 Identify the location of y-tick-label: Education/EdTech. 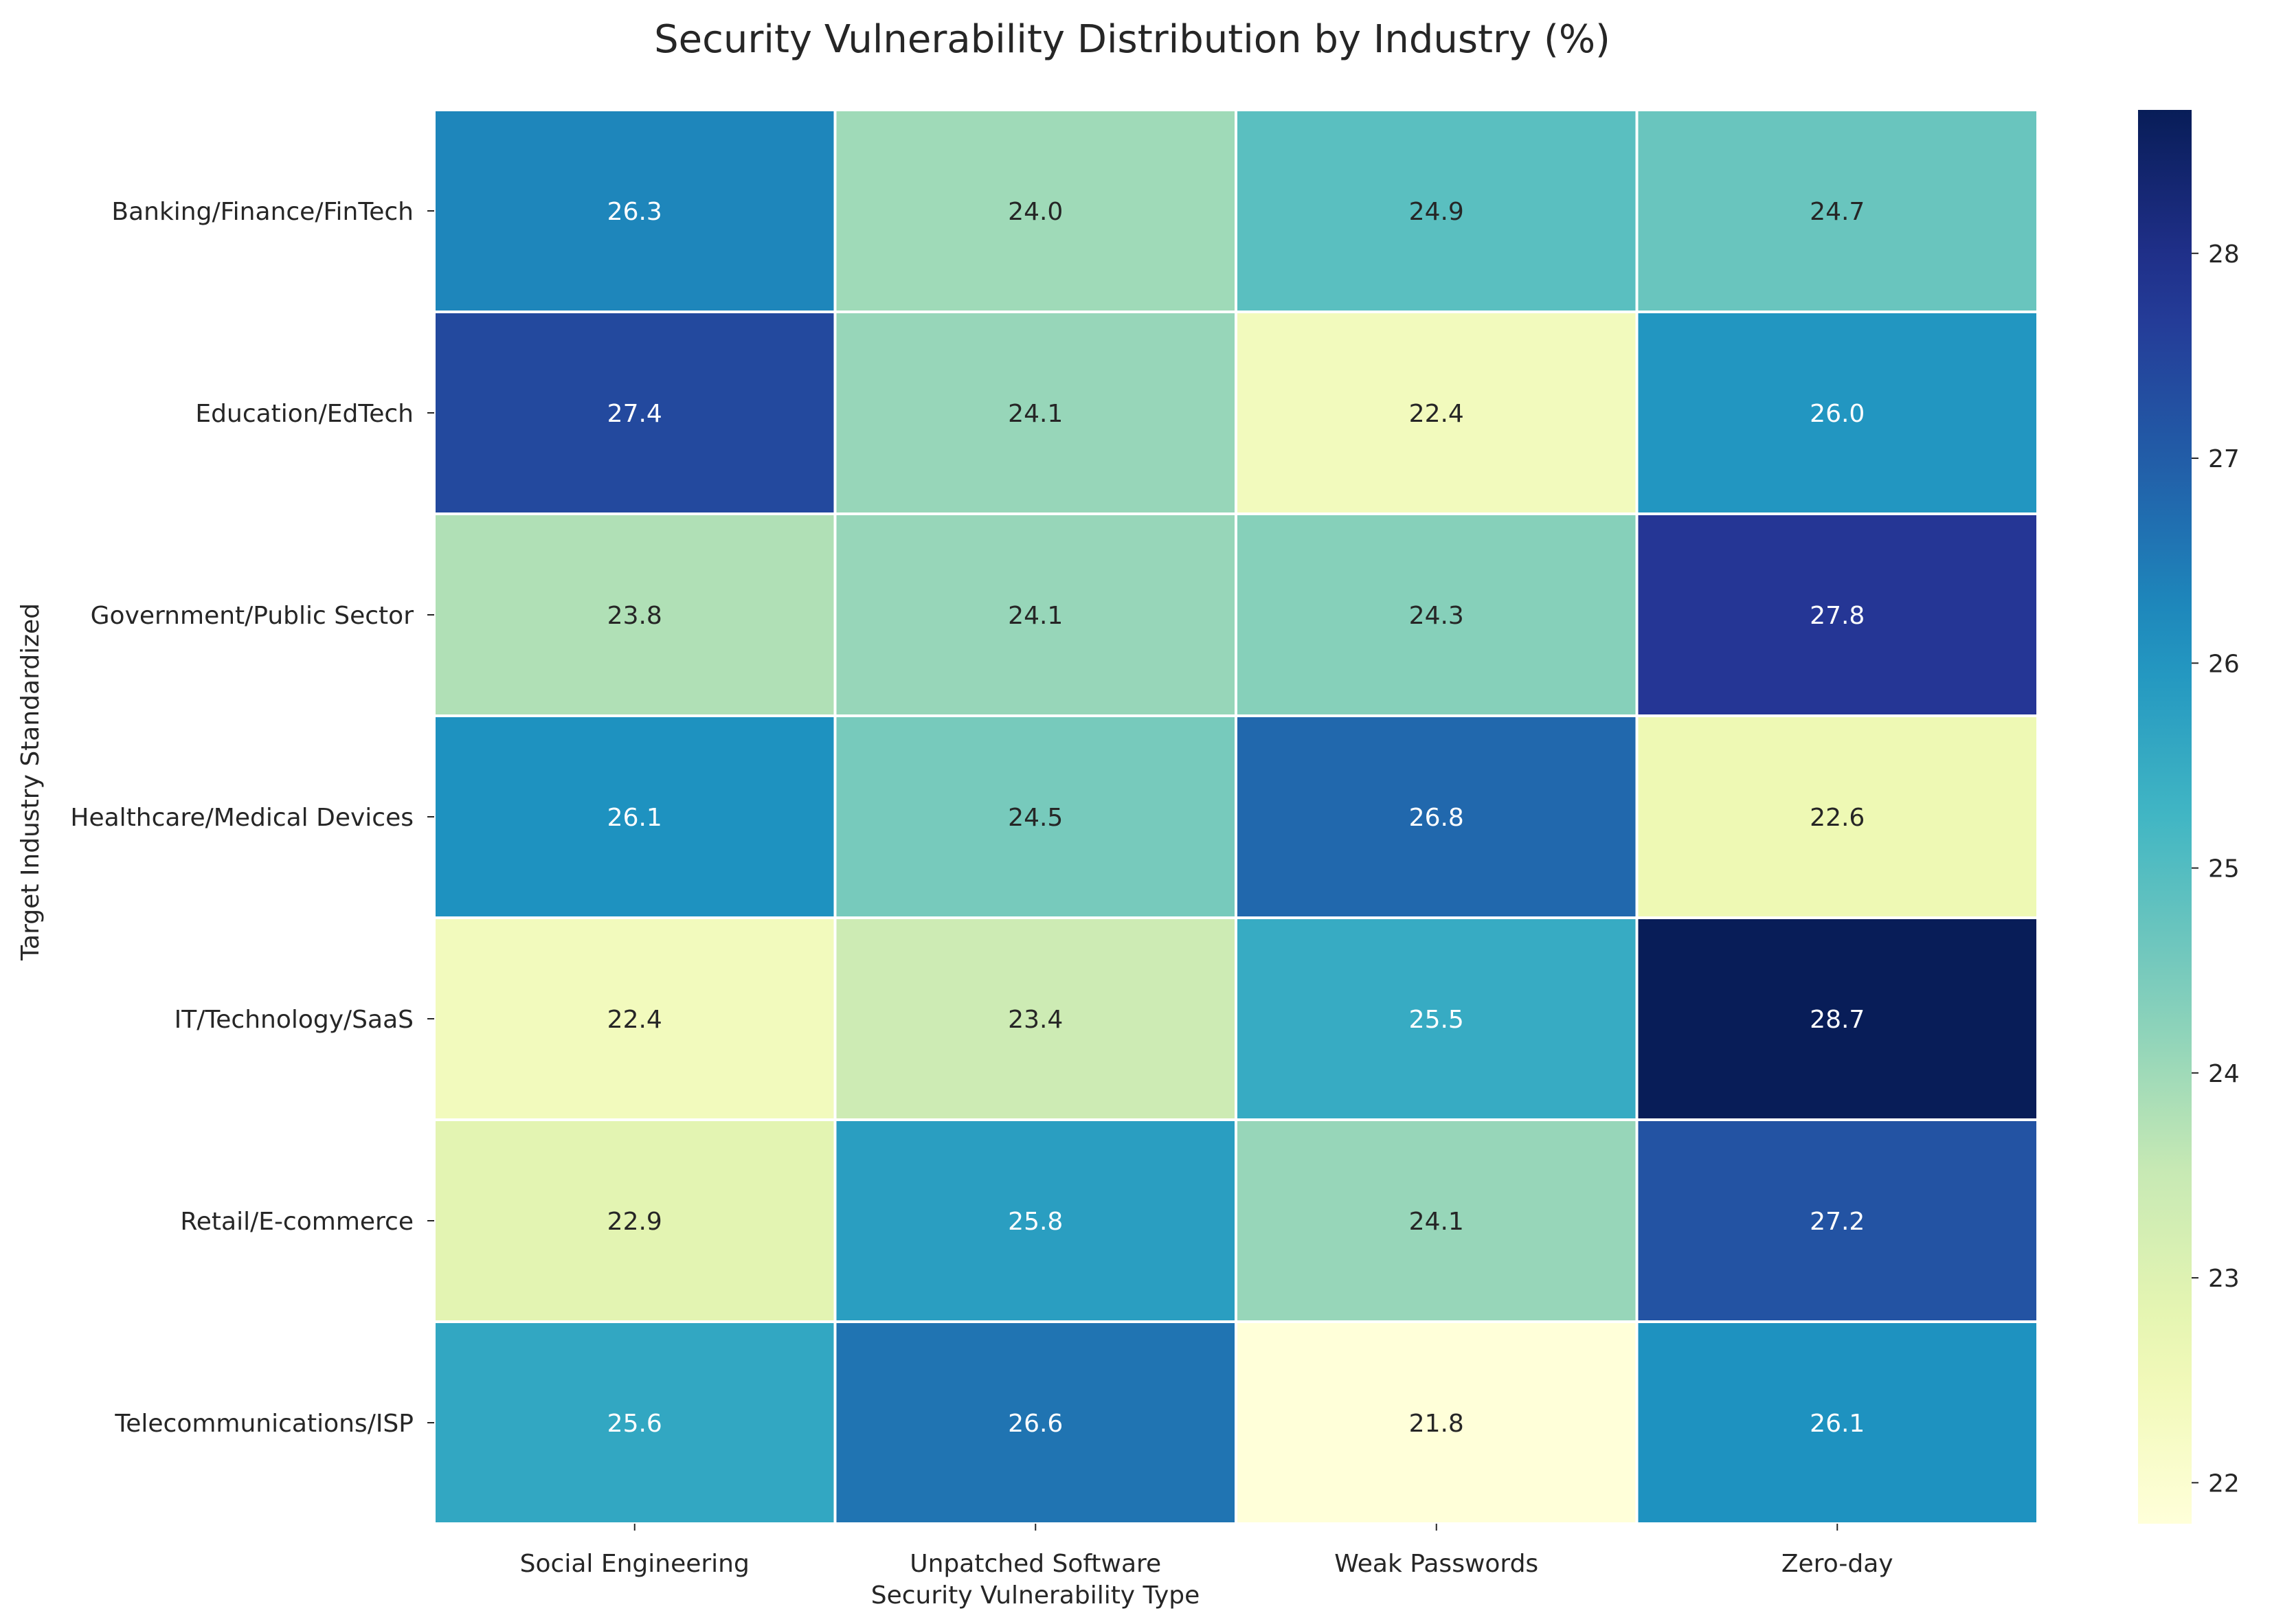
(304, 414).